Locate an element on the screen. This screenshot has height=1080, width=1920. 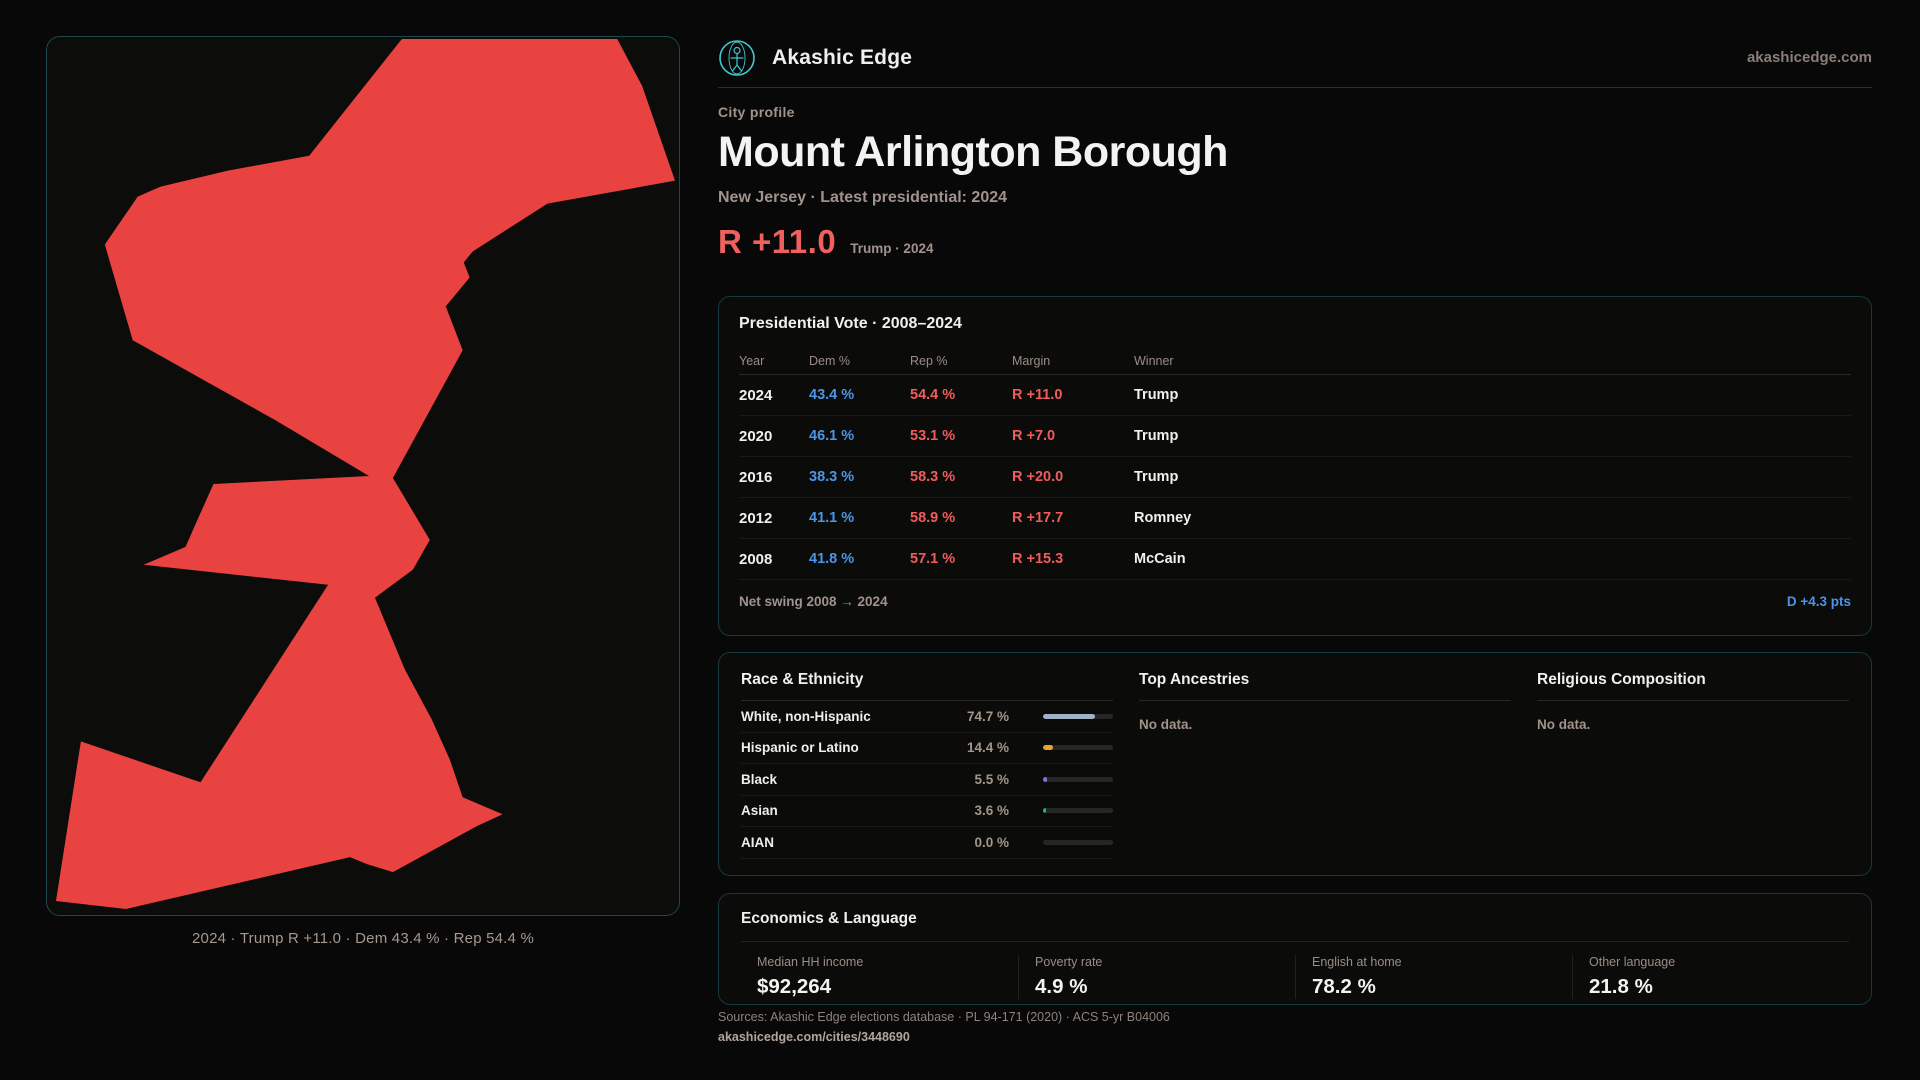
stat-label: English at home is located at coordinates (1357, 962).